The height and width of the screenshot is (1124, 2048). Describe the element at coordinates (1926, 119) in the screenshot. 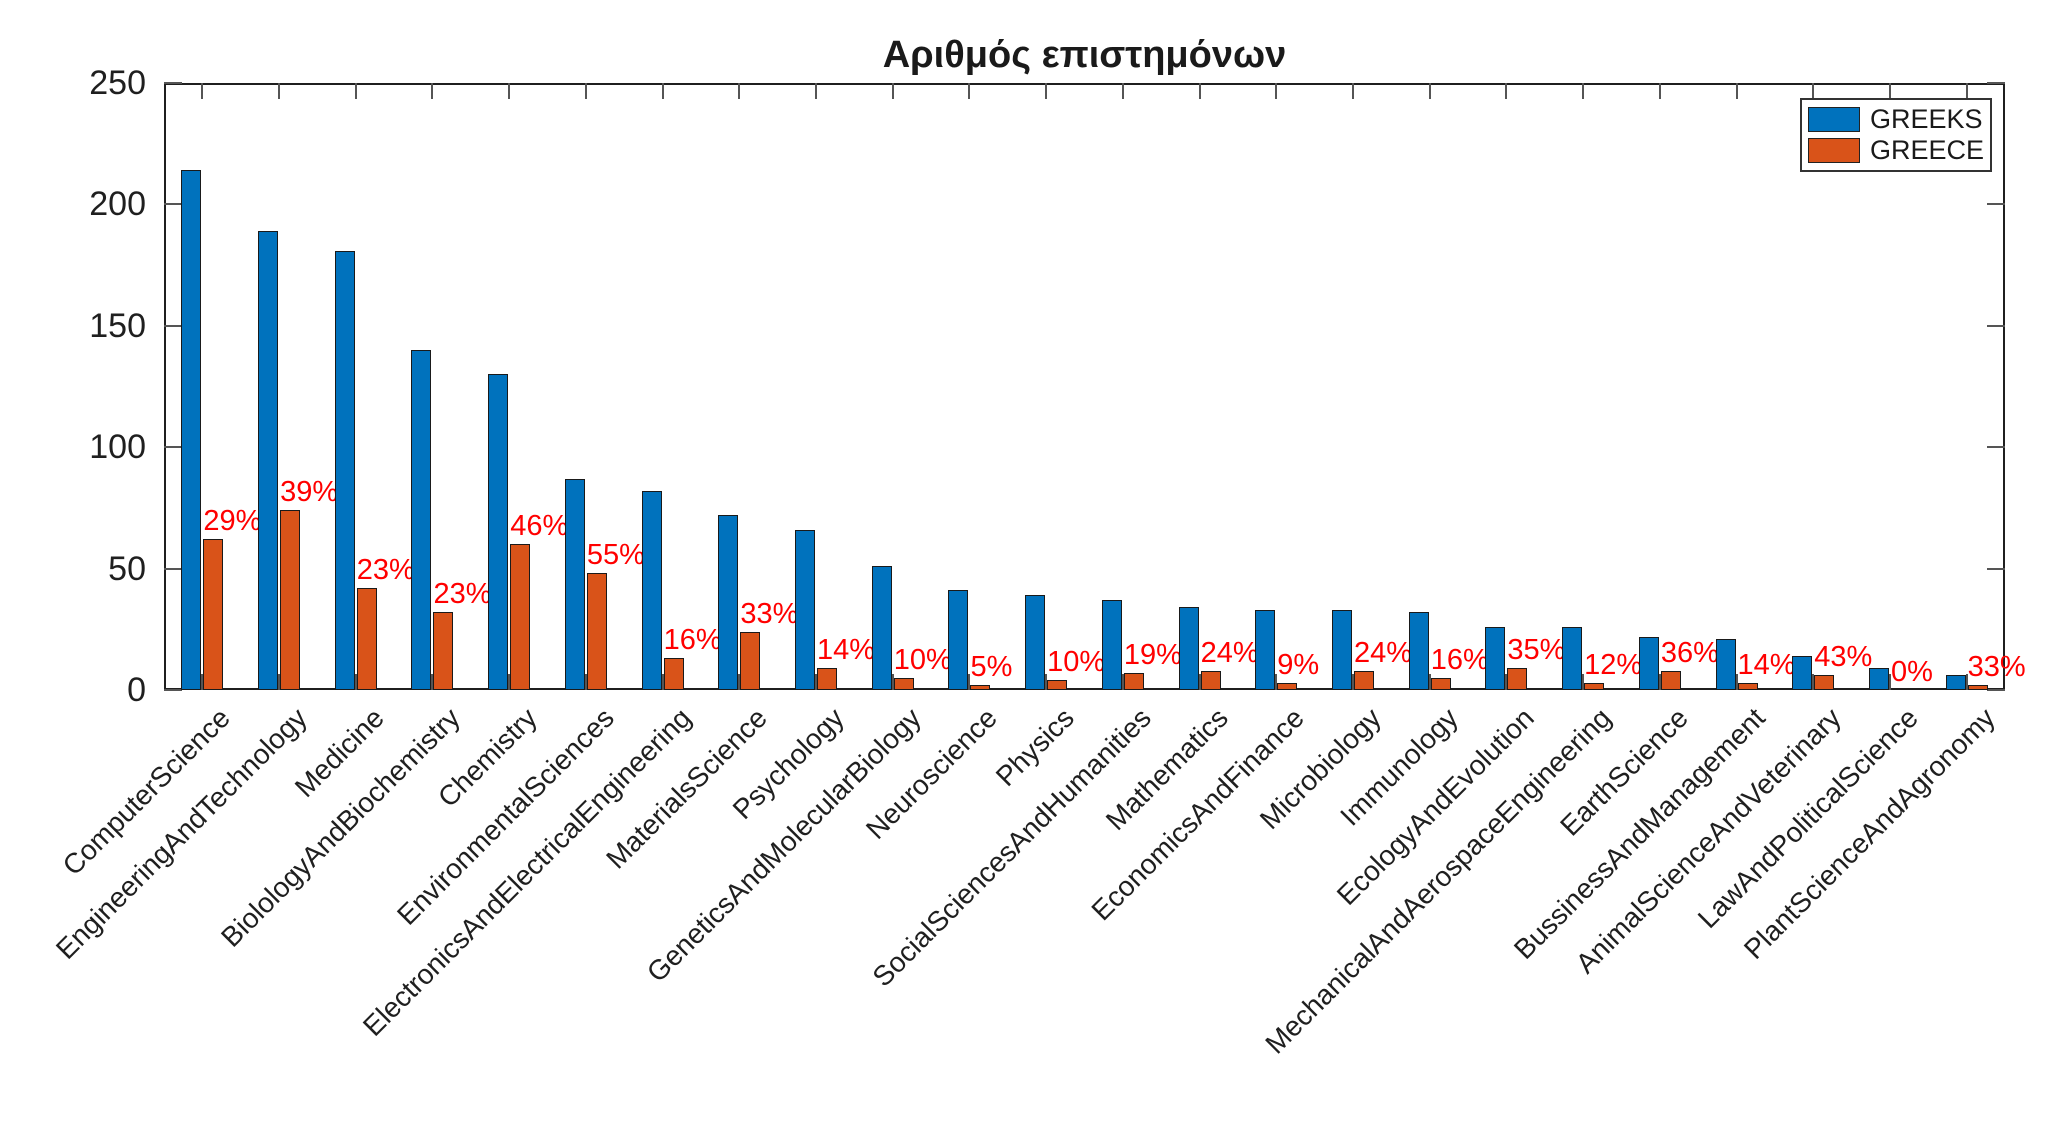

I see `legend-label: GREEKS` at that location.